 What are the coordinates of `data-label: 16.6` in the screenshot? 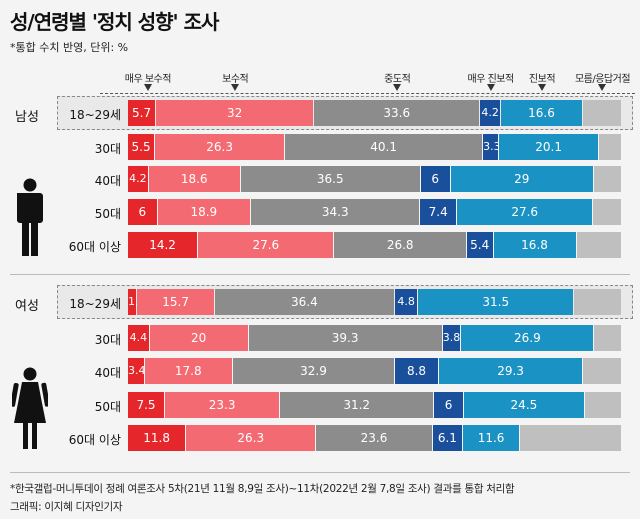 It's located at (541, 113).